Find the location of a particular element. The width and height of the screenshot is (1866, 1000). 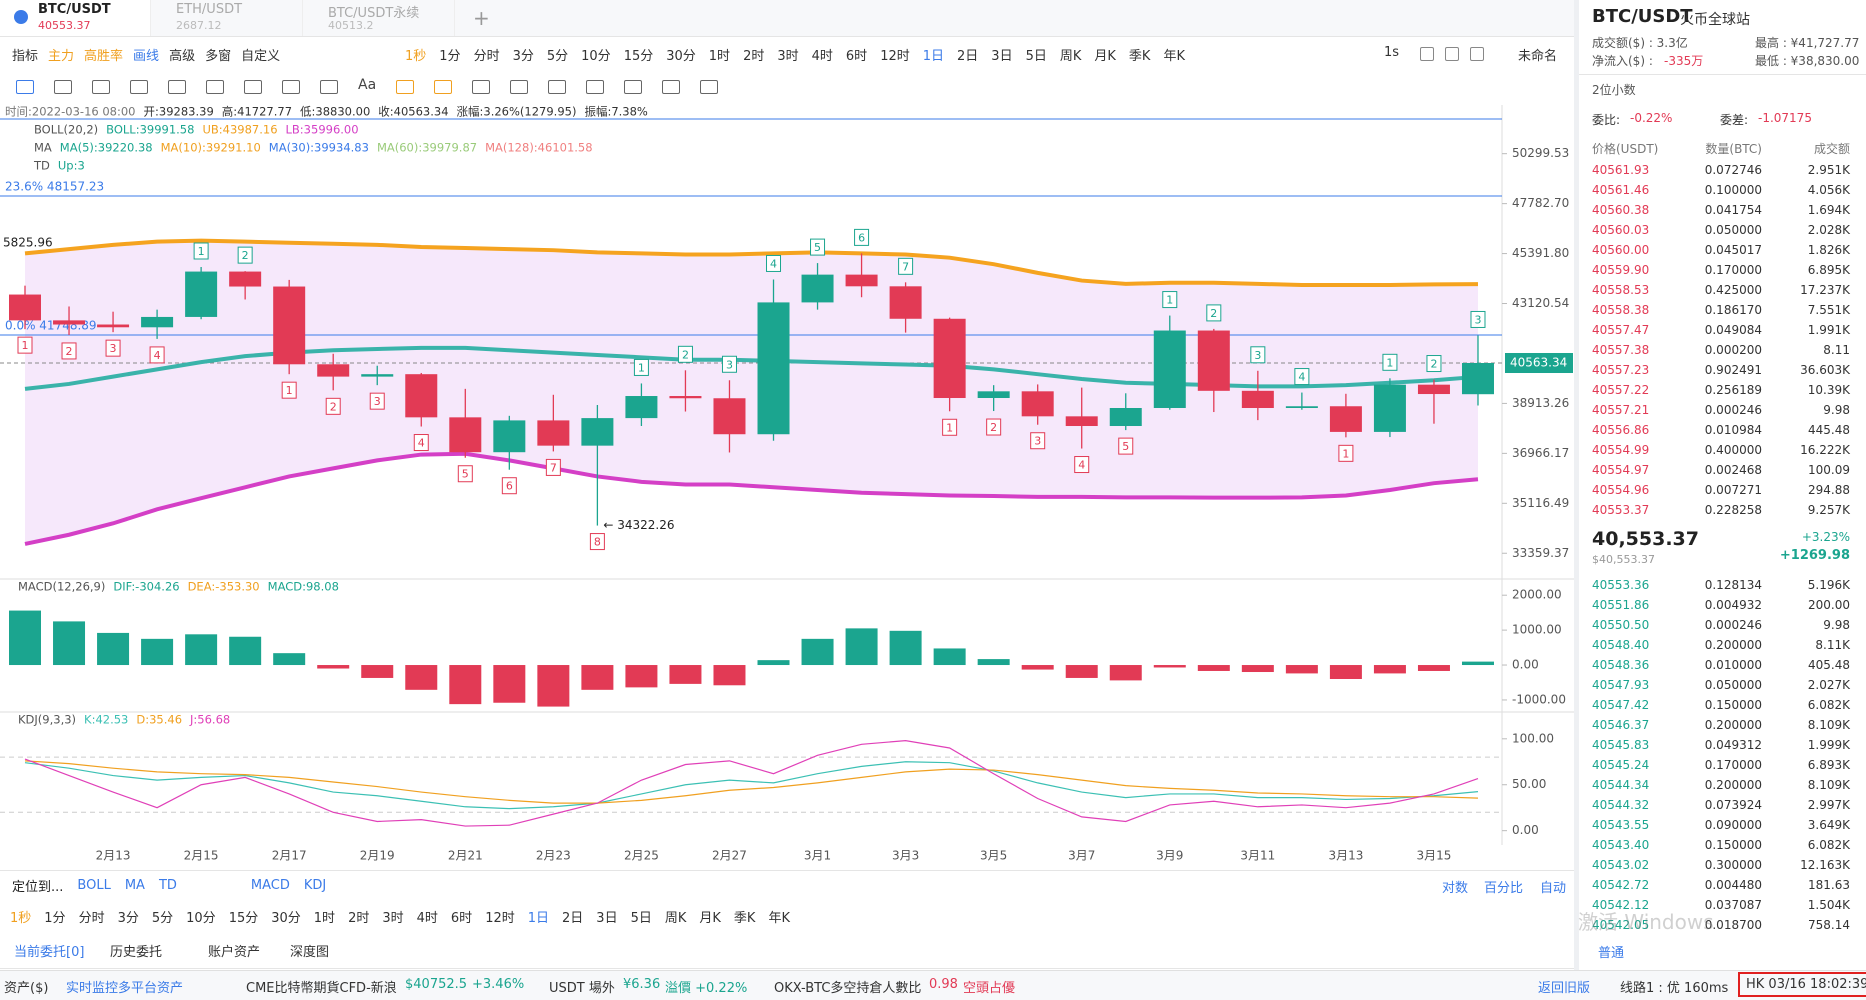

order-tab: 历史委托 is located at coordinates (136, 952).